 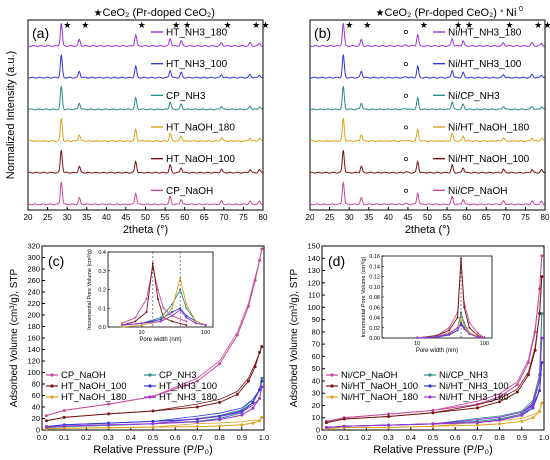 What do you see at coordinates (219, 437) in the screenshot?
I see `x-tick-label: 0.8` at bounding box center [219, 437].